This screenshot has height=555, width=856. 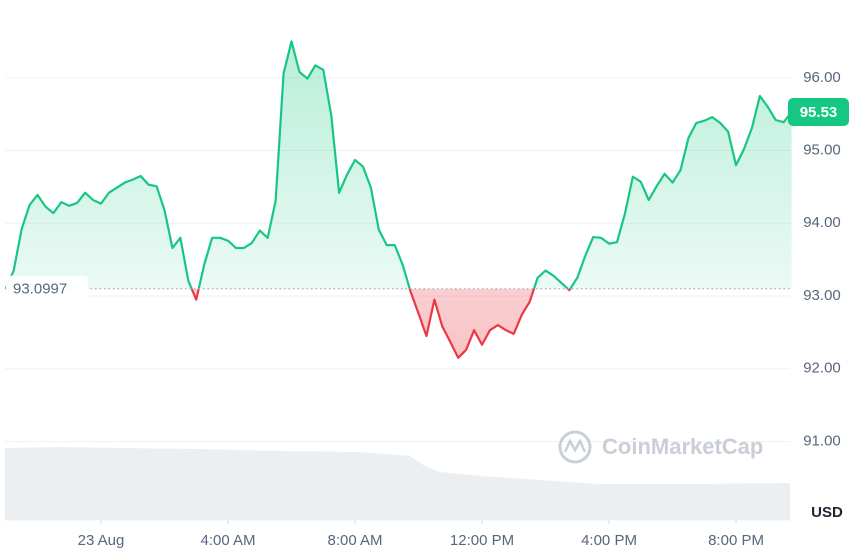 What do you see at coordinates (482, 540) in the screenshot?
I see `x-tick-label: 12:00 PM` at bounding box center [482, 540].